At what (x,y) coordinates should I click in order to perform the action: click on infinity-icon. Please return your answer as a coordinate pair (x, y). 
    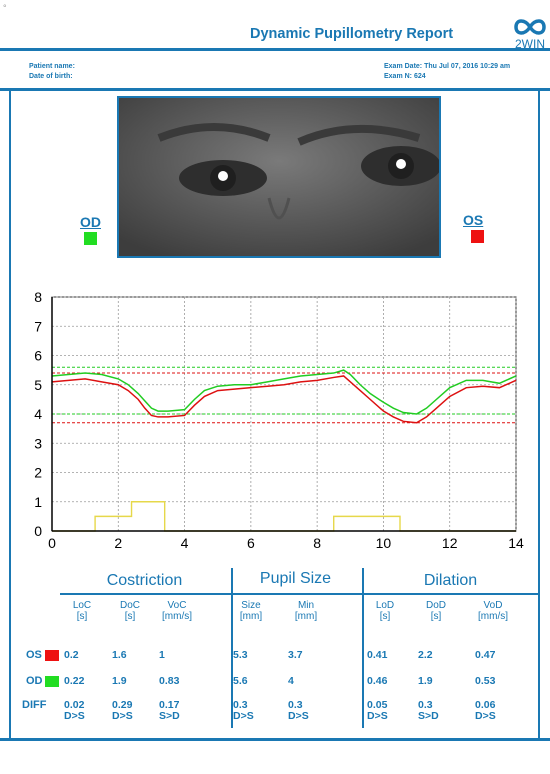
    Looking at the image, I should click on (530, 27).